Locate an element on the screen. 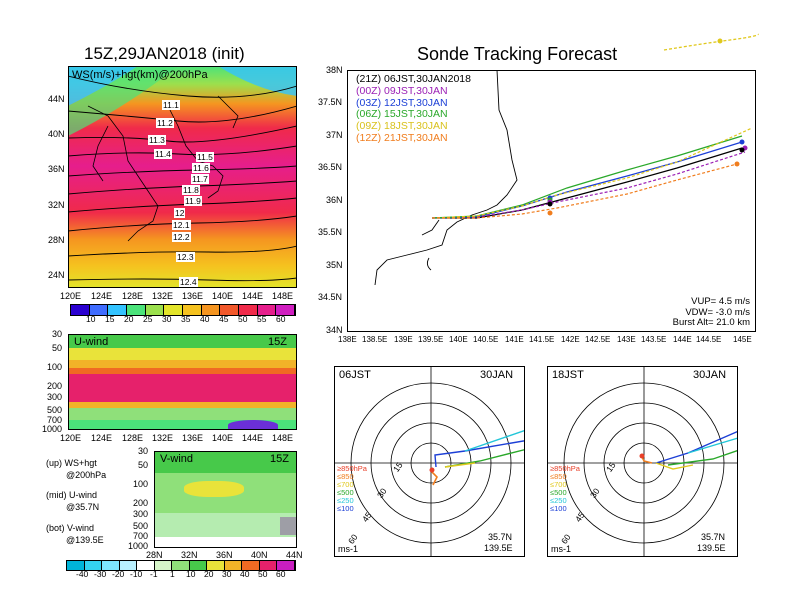 This screenshot has width=792, height=612. ws-colorbar is located at coordinates (183, 310).